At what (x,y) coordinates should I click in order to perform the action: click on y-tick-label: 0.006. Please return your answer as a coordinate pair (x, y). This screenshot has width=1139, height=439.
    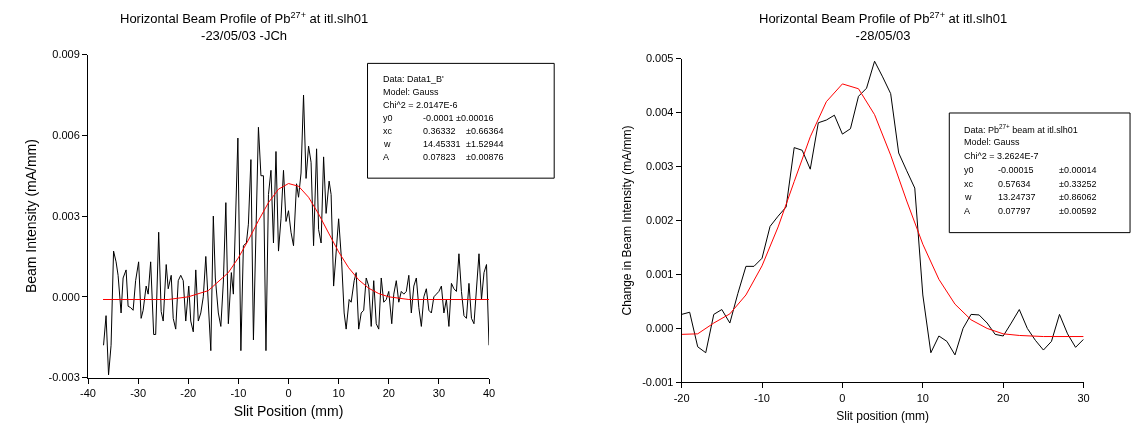
    Looking at the image, I should click on (66, 135).